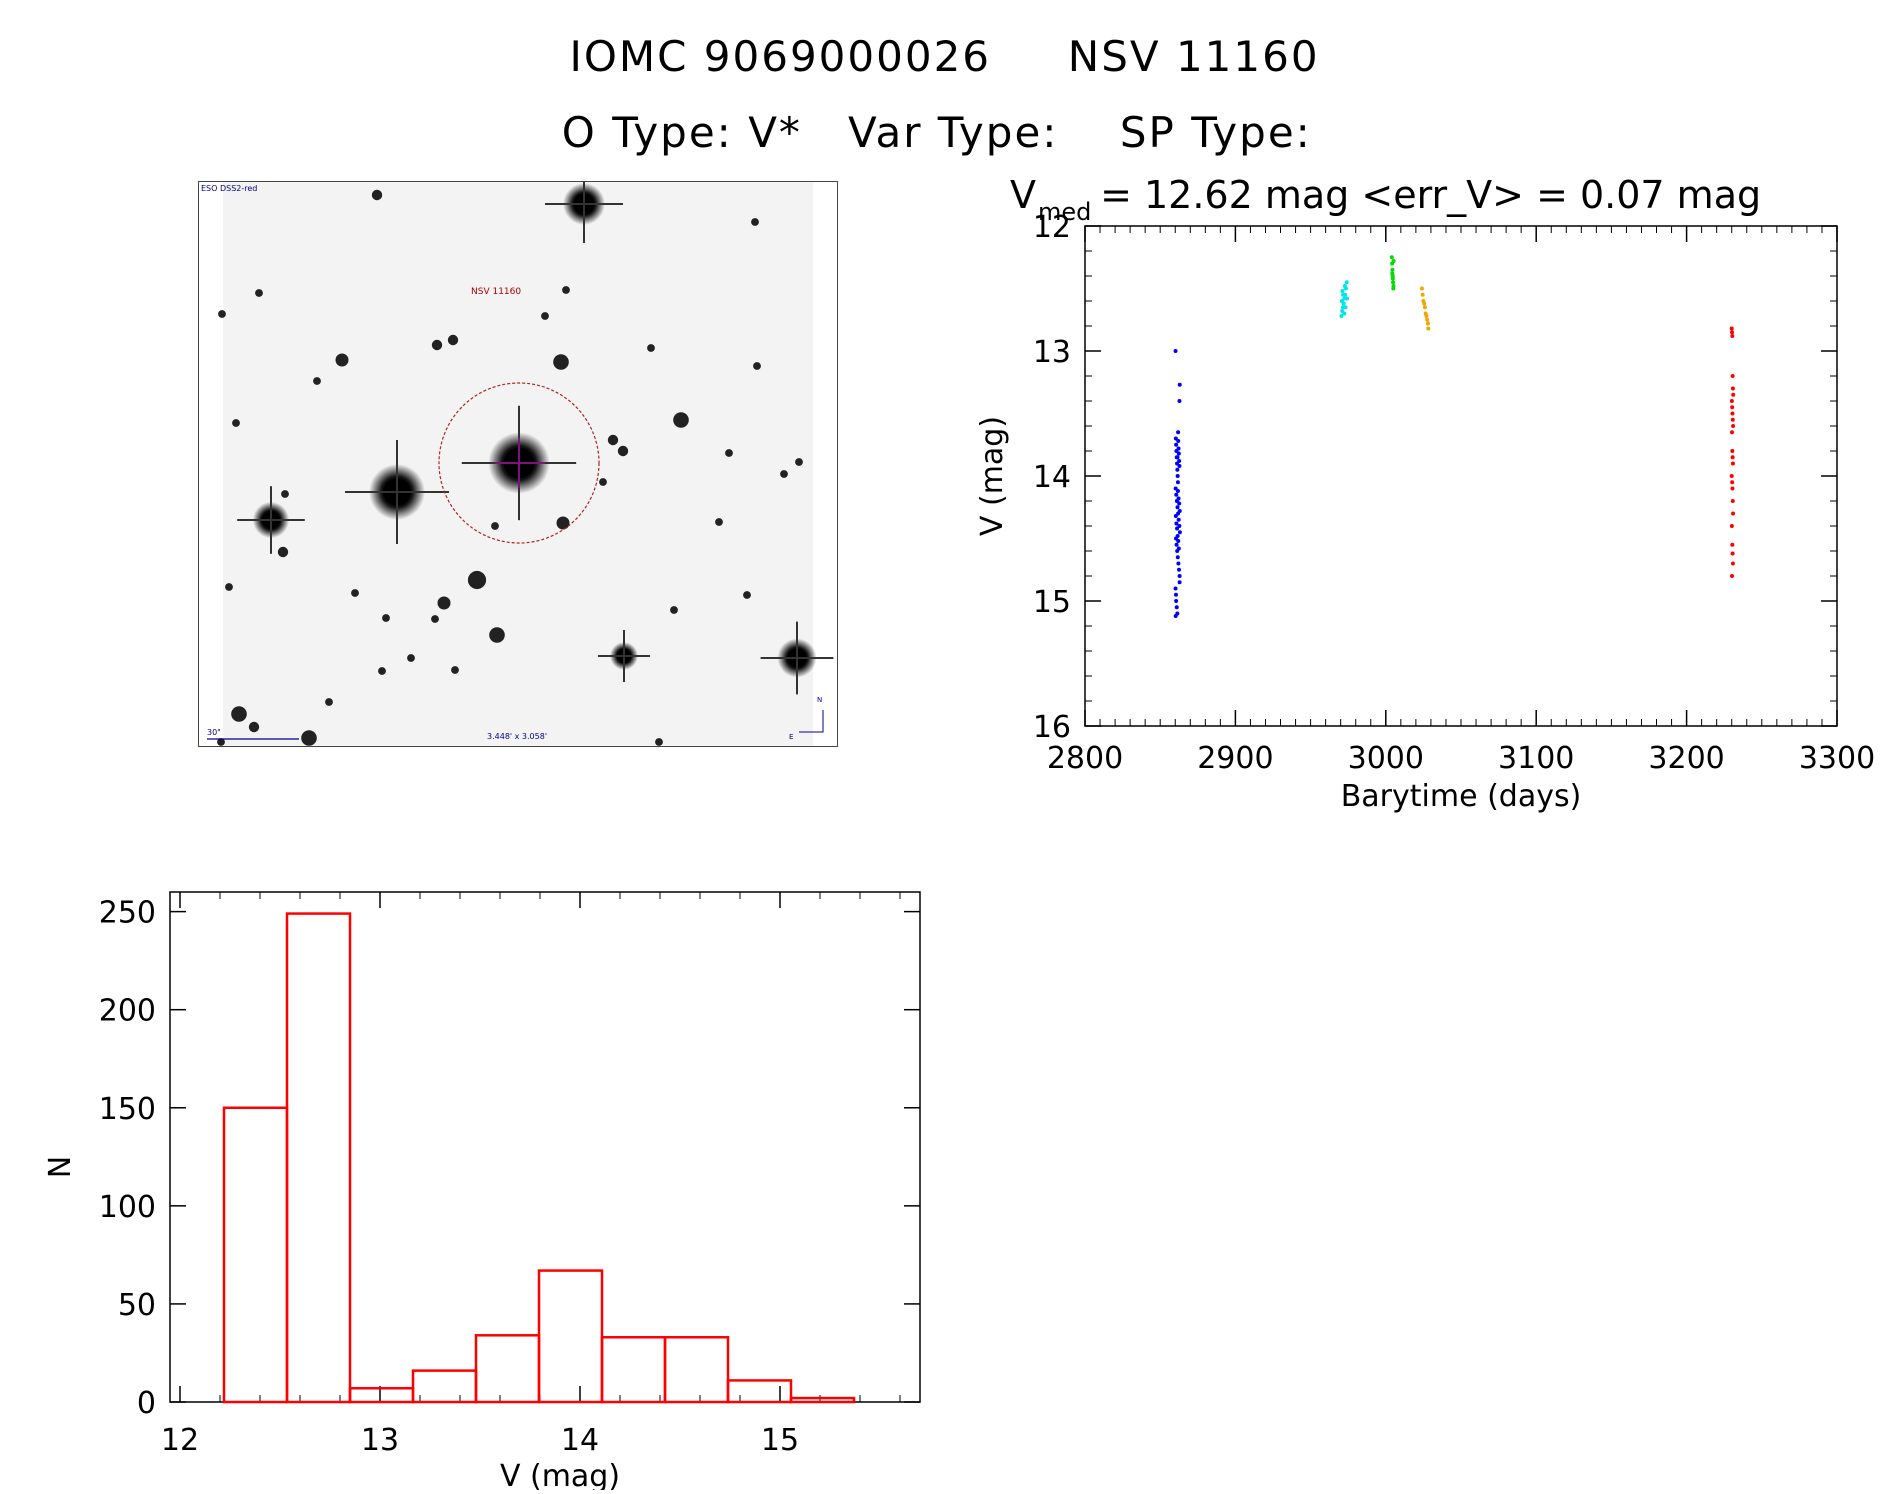 Image resolution: width=1889 pixels, height=1494 pixels. What do you see at coordinates (1052, 727) in the screenshot?
I see `lc-y-tick-label: 16` at bounding box center [1052, 727].